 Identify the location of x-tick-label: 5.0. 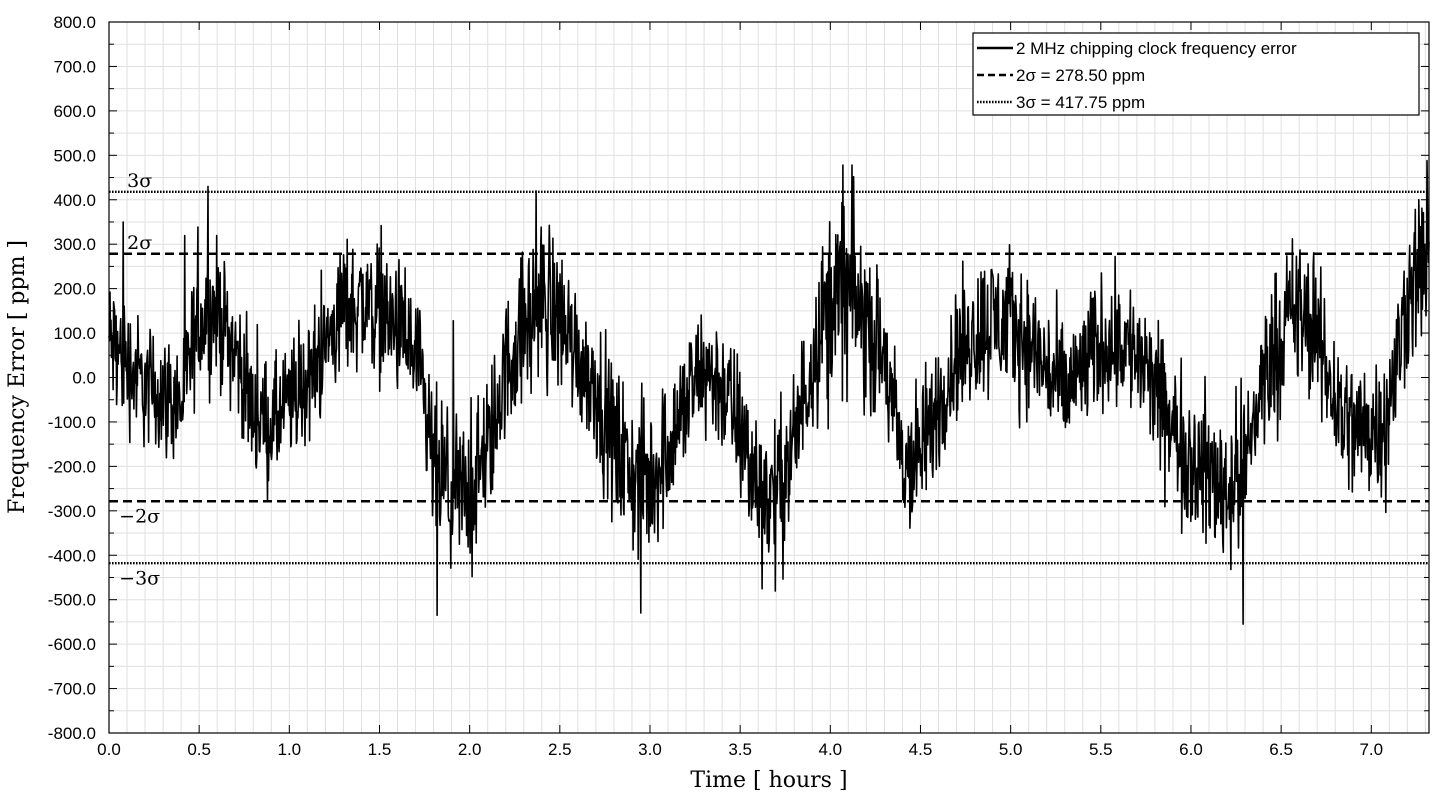
(1011, 749).